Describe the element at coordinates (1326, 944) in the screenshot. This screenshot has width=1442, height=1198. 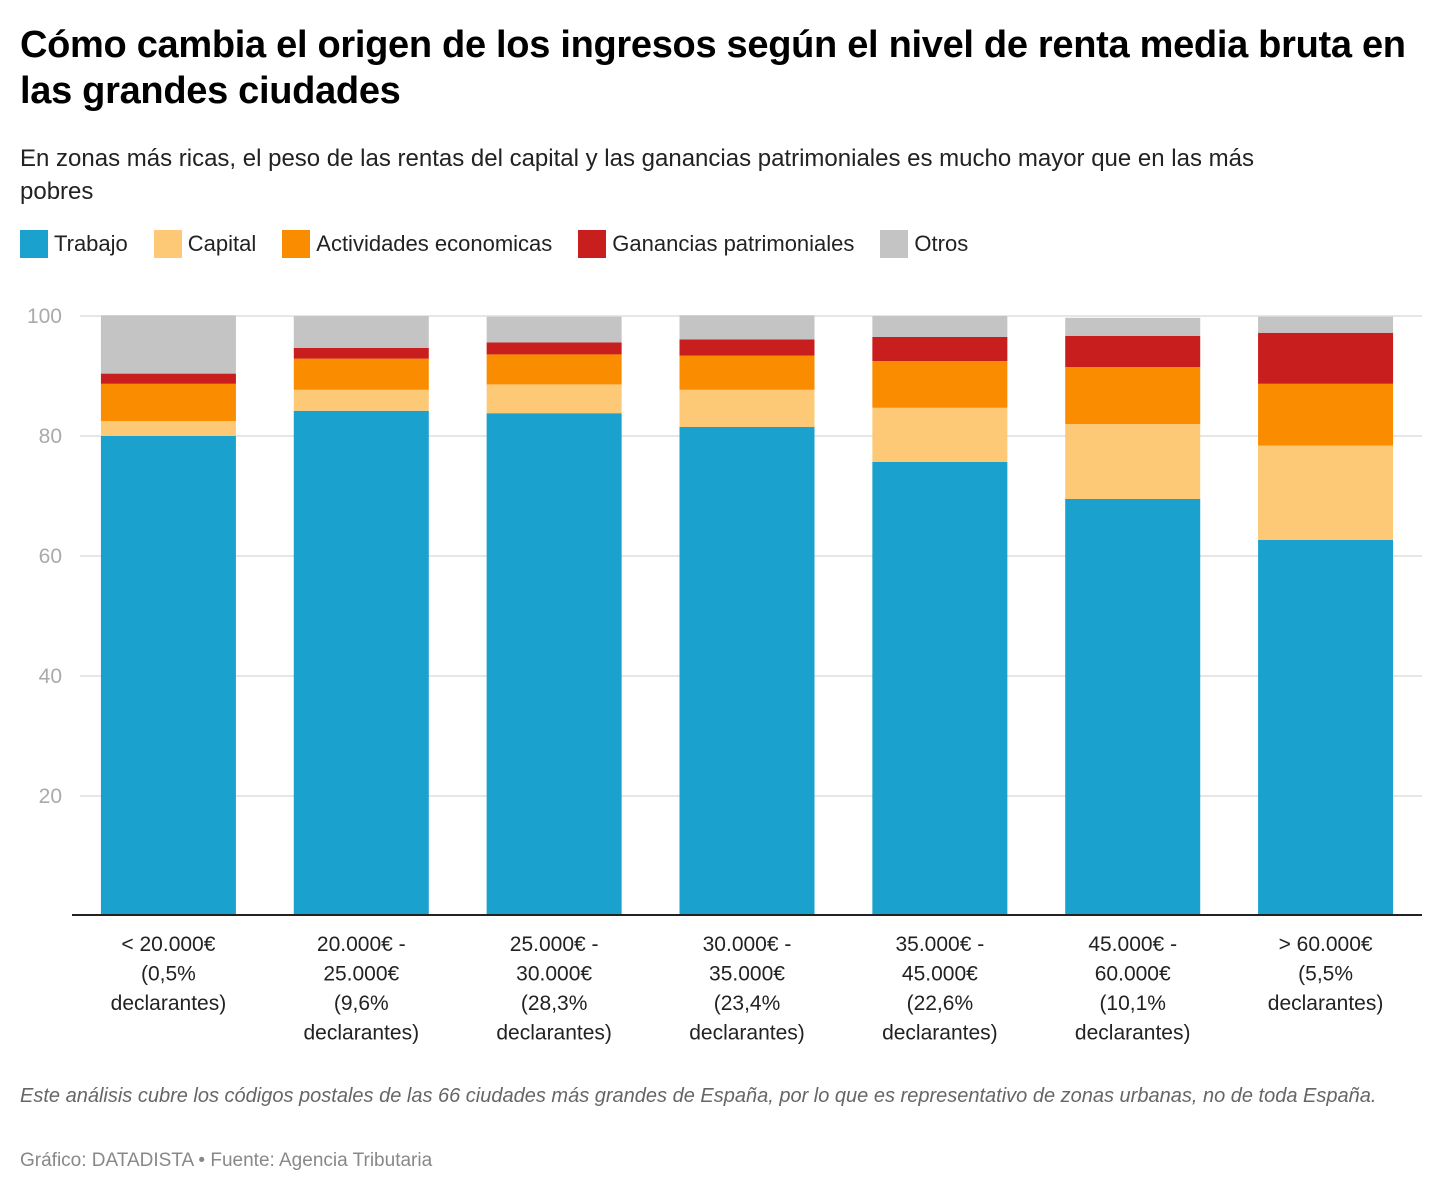
I see `x-tick-label: > 60.000€` at that location.